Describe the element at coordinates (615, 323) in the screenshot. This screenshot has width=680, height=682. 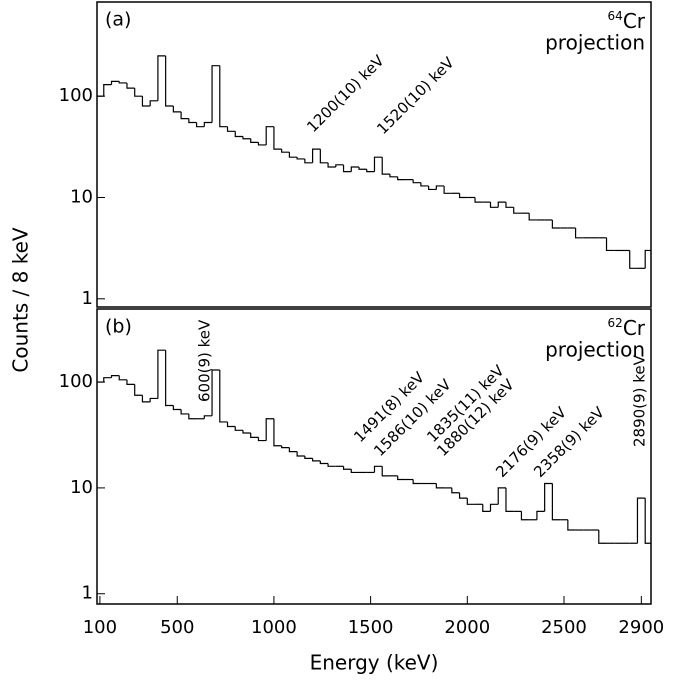
I see `nucleus-mass: 62` at that location.